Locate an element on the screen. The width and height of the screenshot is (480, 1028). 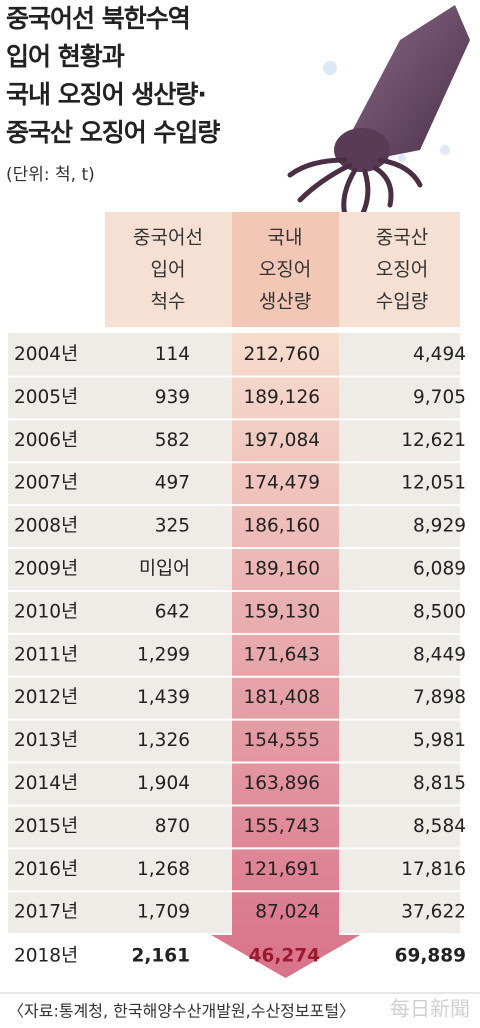
cell: 189,160 is located at coordinates (281, 569).